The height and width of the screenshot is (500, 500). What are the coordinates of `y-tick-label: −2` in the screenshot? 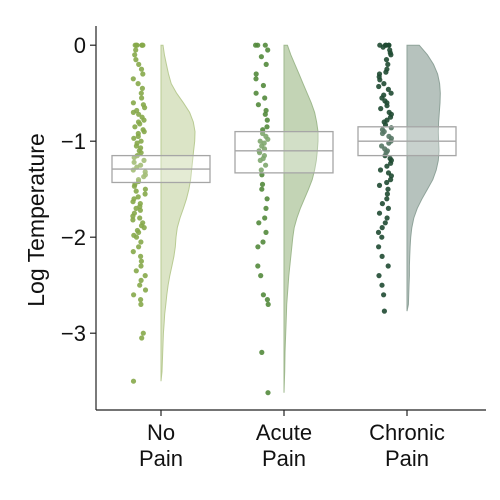 It's located at (73, 237).